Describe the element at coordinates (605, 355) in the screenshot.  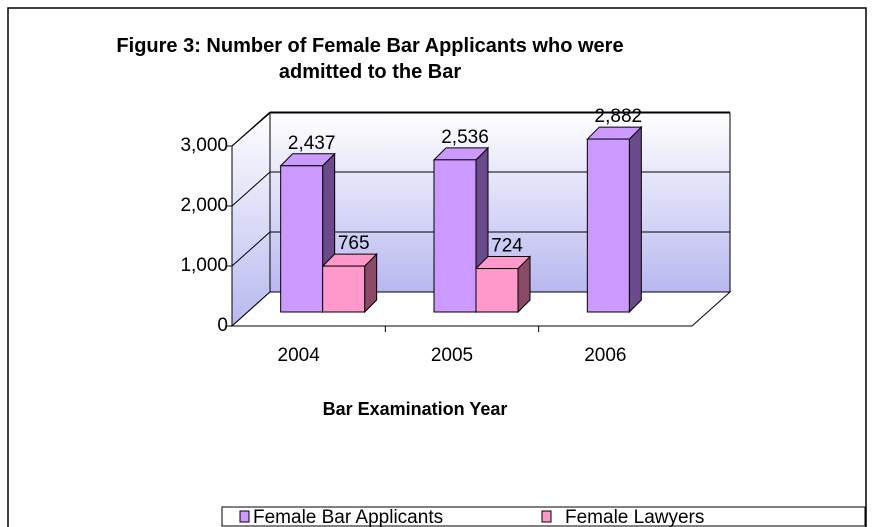
I see `x-tick-label: 2006` at that location.